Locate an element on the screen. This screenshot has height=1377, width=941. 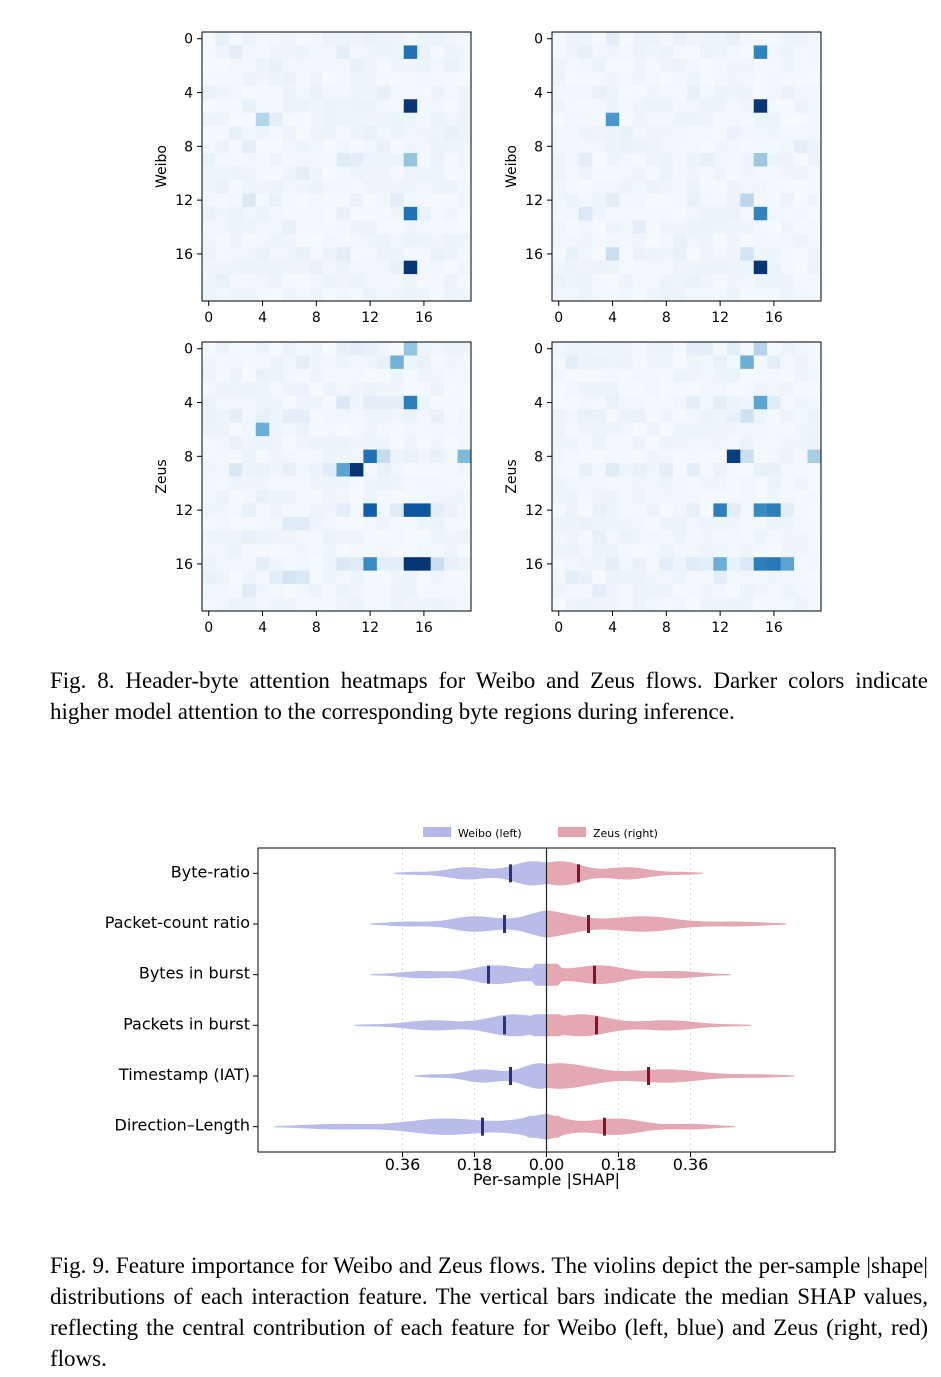
y-tick-label: 8 is located at coordinates (188, 457).